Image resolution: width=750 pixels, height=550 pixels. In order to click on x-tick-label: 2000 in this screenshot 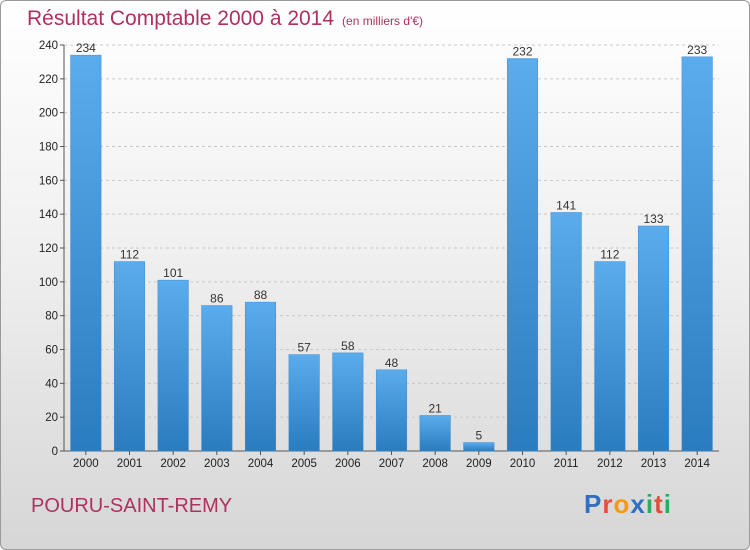, I will do `click(86, 464)`.